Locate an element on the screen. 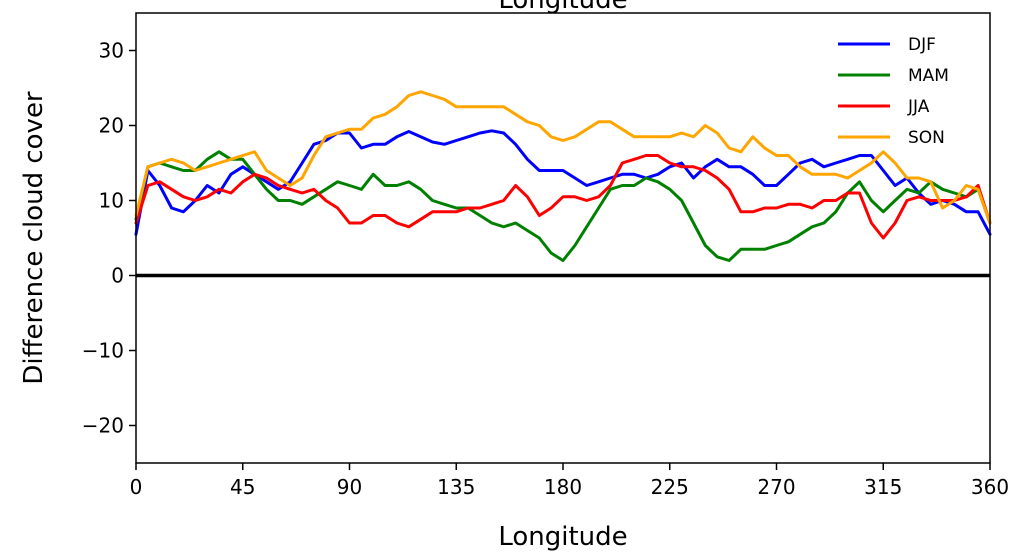 The height and width of the screenshot is (554, 1015). x-tick-label: 315 is located at coordinates (883, 487).